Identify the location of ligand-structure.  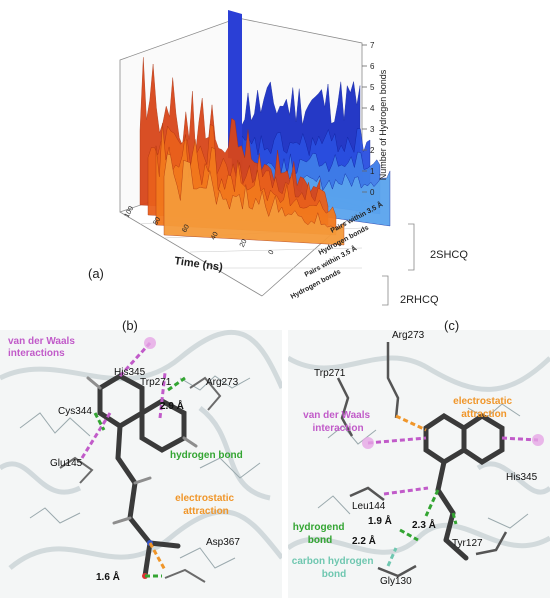
(464, 487).